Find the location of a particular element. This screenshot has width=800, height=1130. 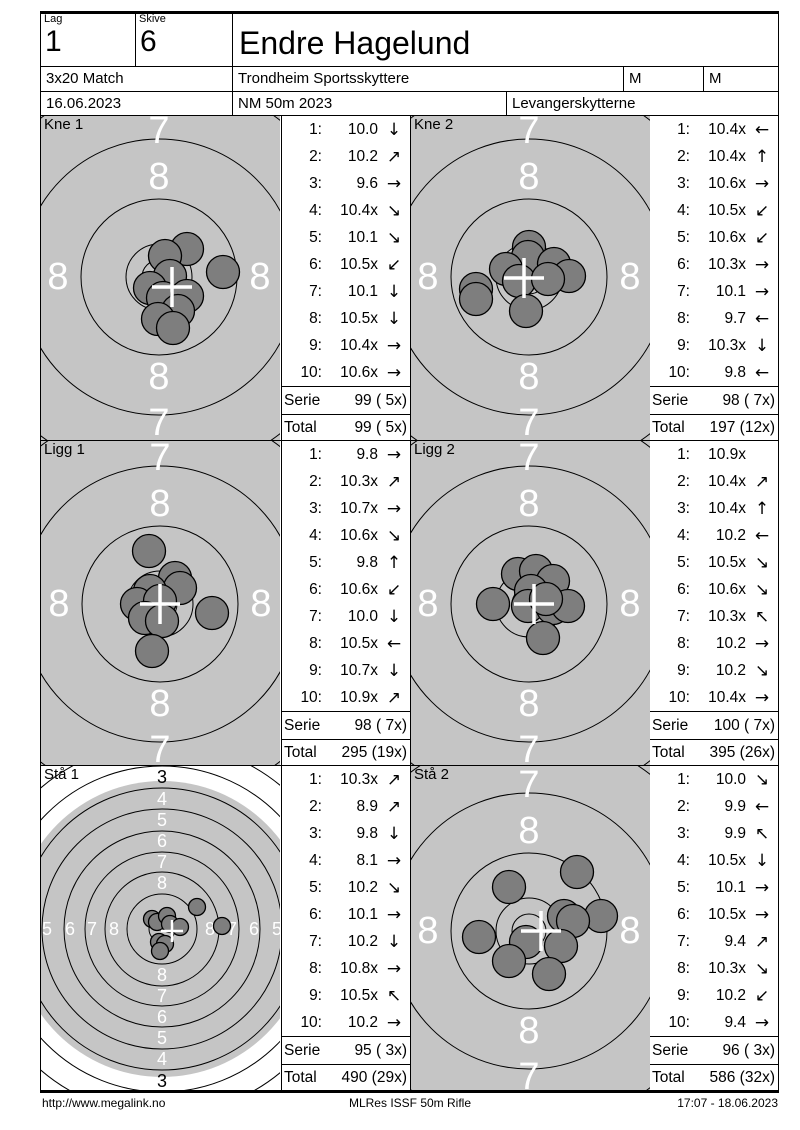

shot-value: 10.5x is located at coordinates (727, 210).